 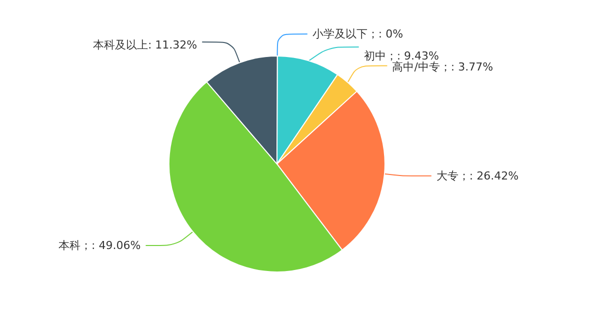 What do you see at coordinates (401, 55) in the screenshot?
I see `slice-label: 初中；: 9.43%` at bounding box center [401, 55].